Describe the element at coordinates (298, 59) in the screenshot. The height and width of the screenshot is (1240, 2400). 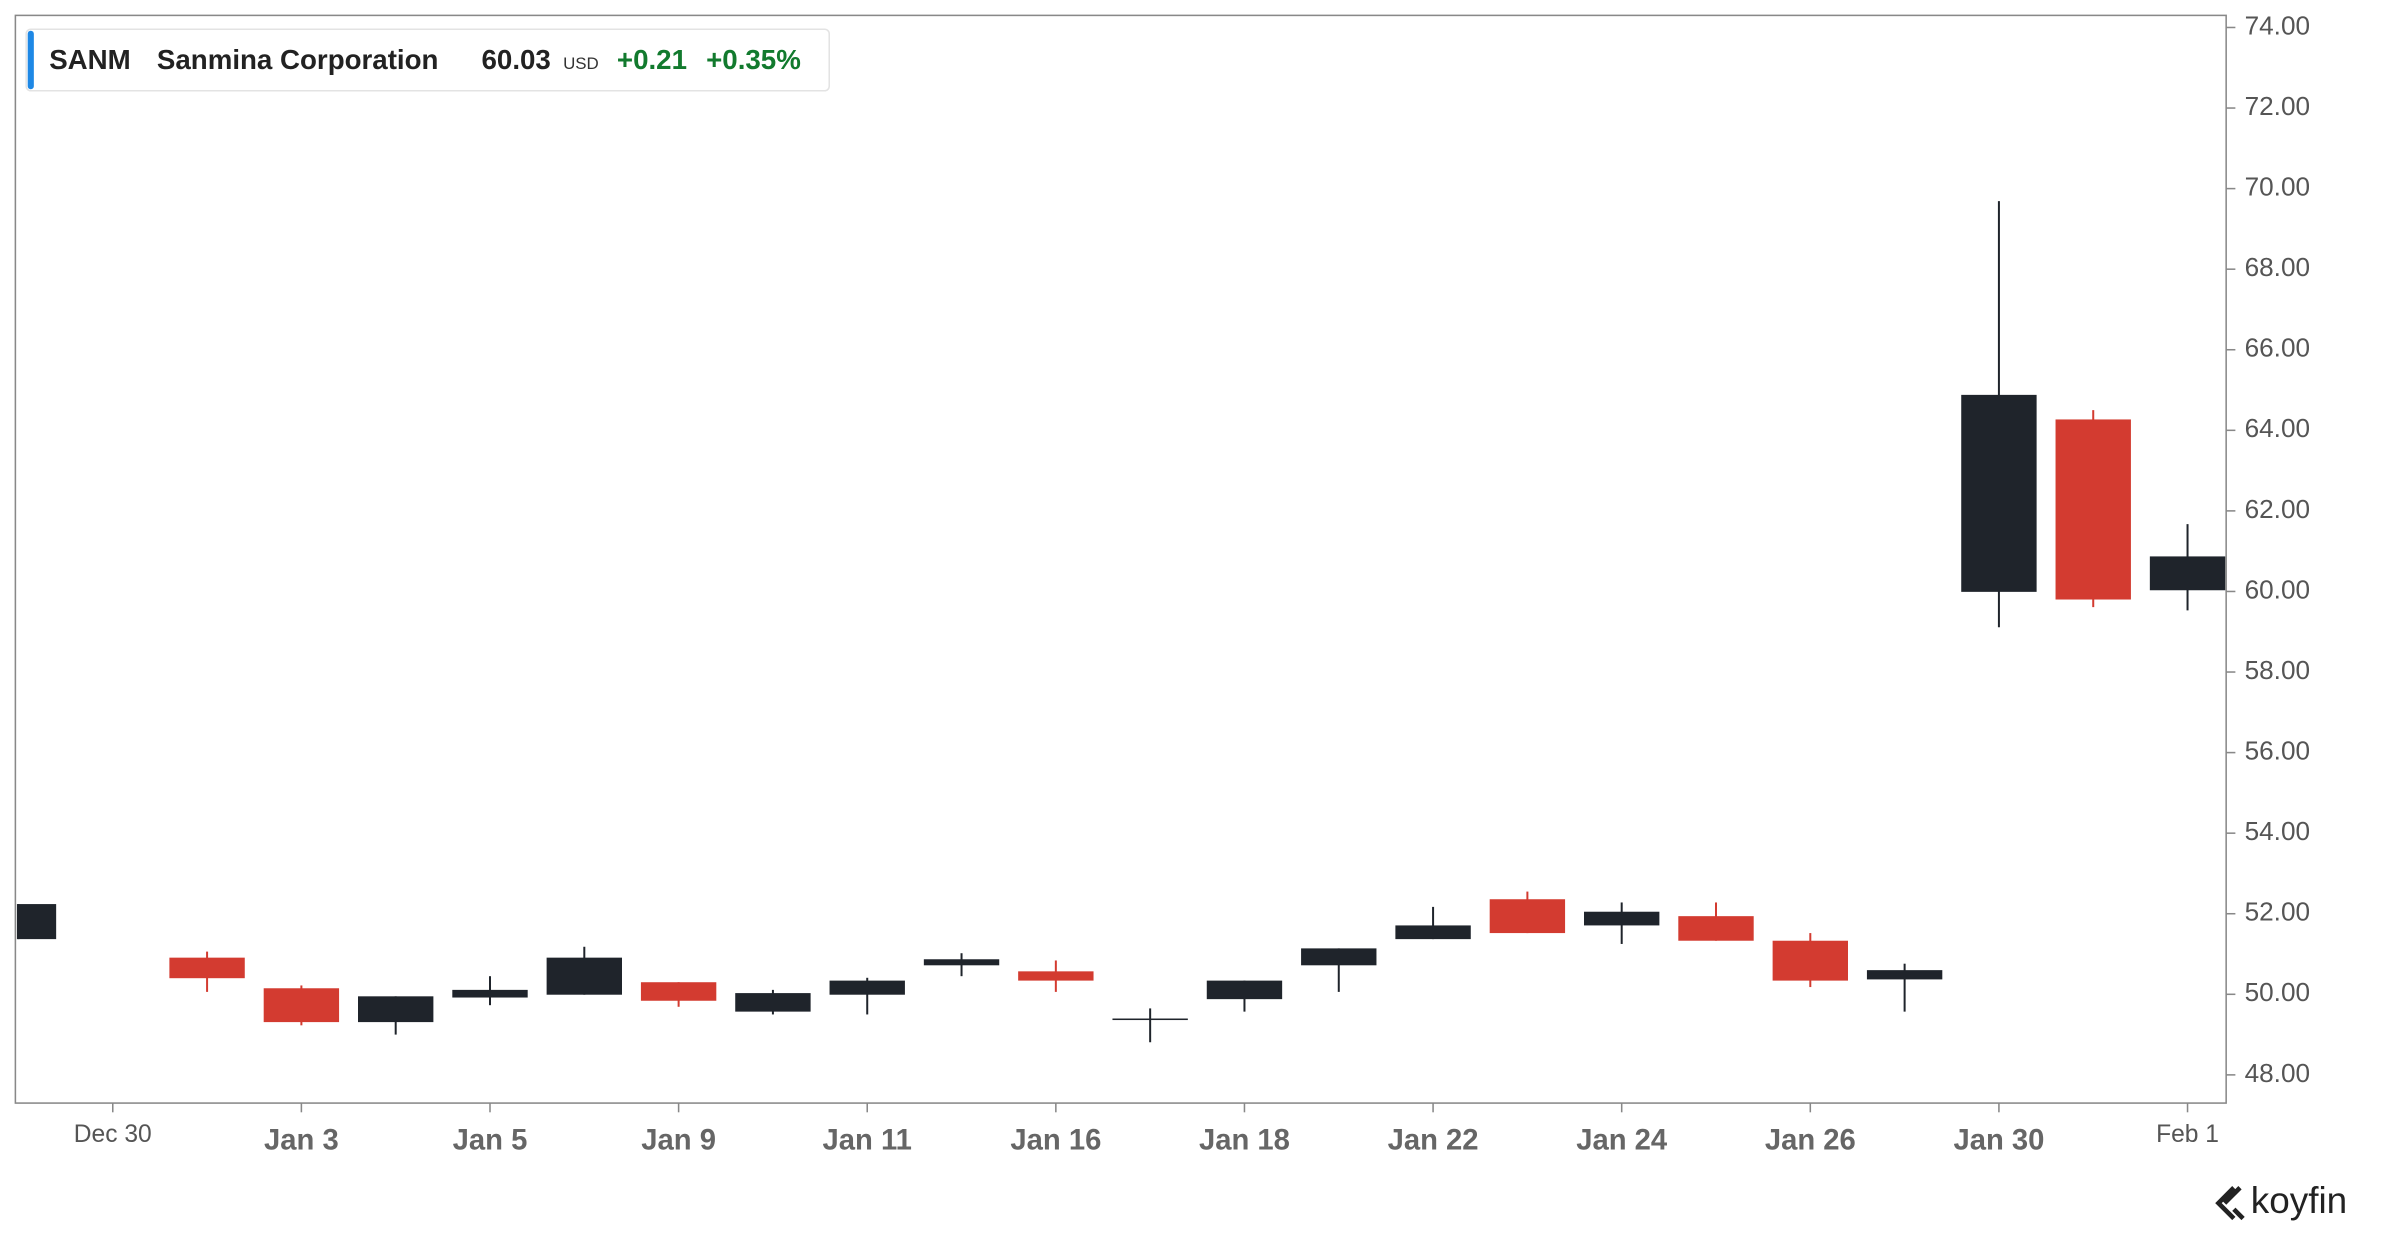
I see `company-name: Sanmina Corporation` at that location.